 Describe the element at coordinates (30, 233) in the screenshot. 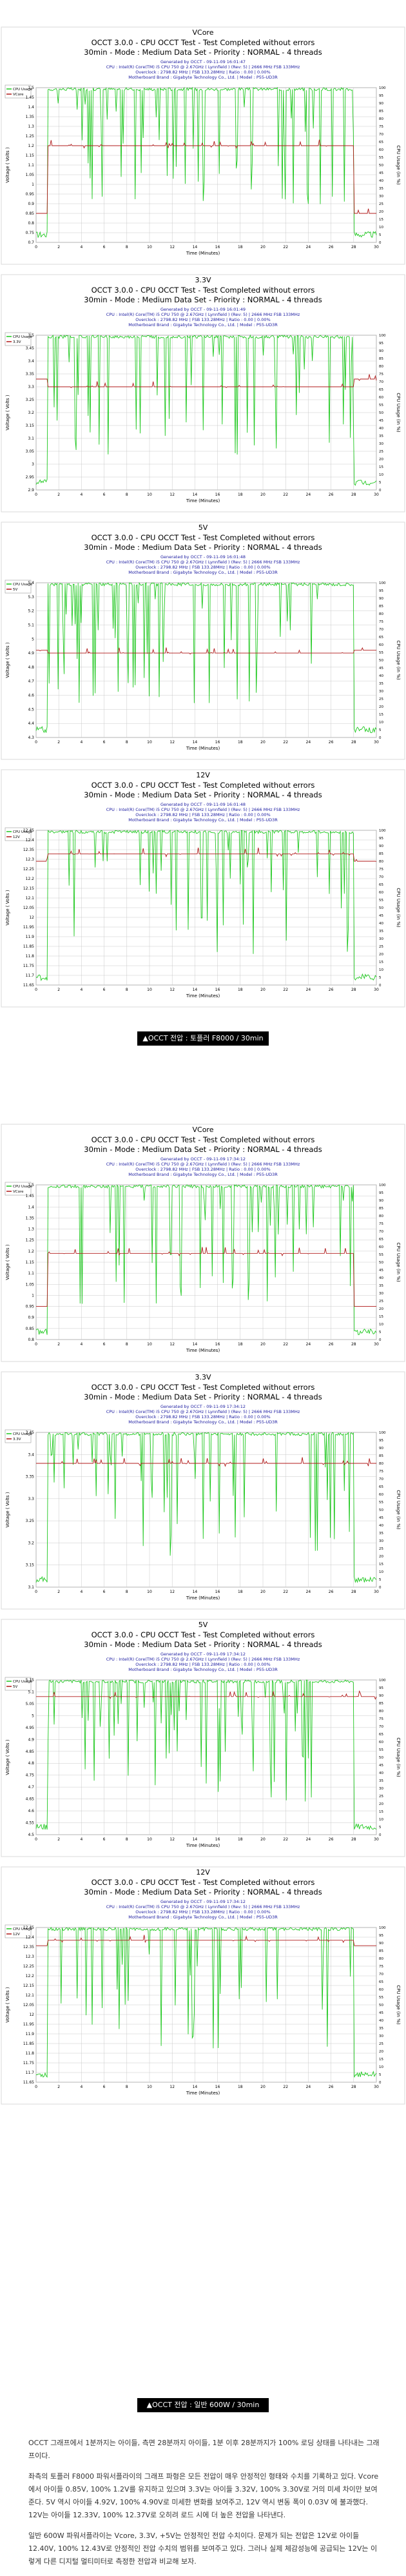

I see `y-tick-label: 0.75` at that location.